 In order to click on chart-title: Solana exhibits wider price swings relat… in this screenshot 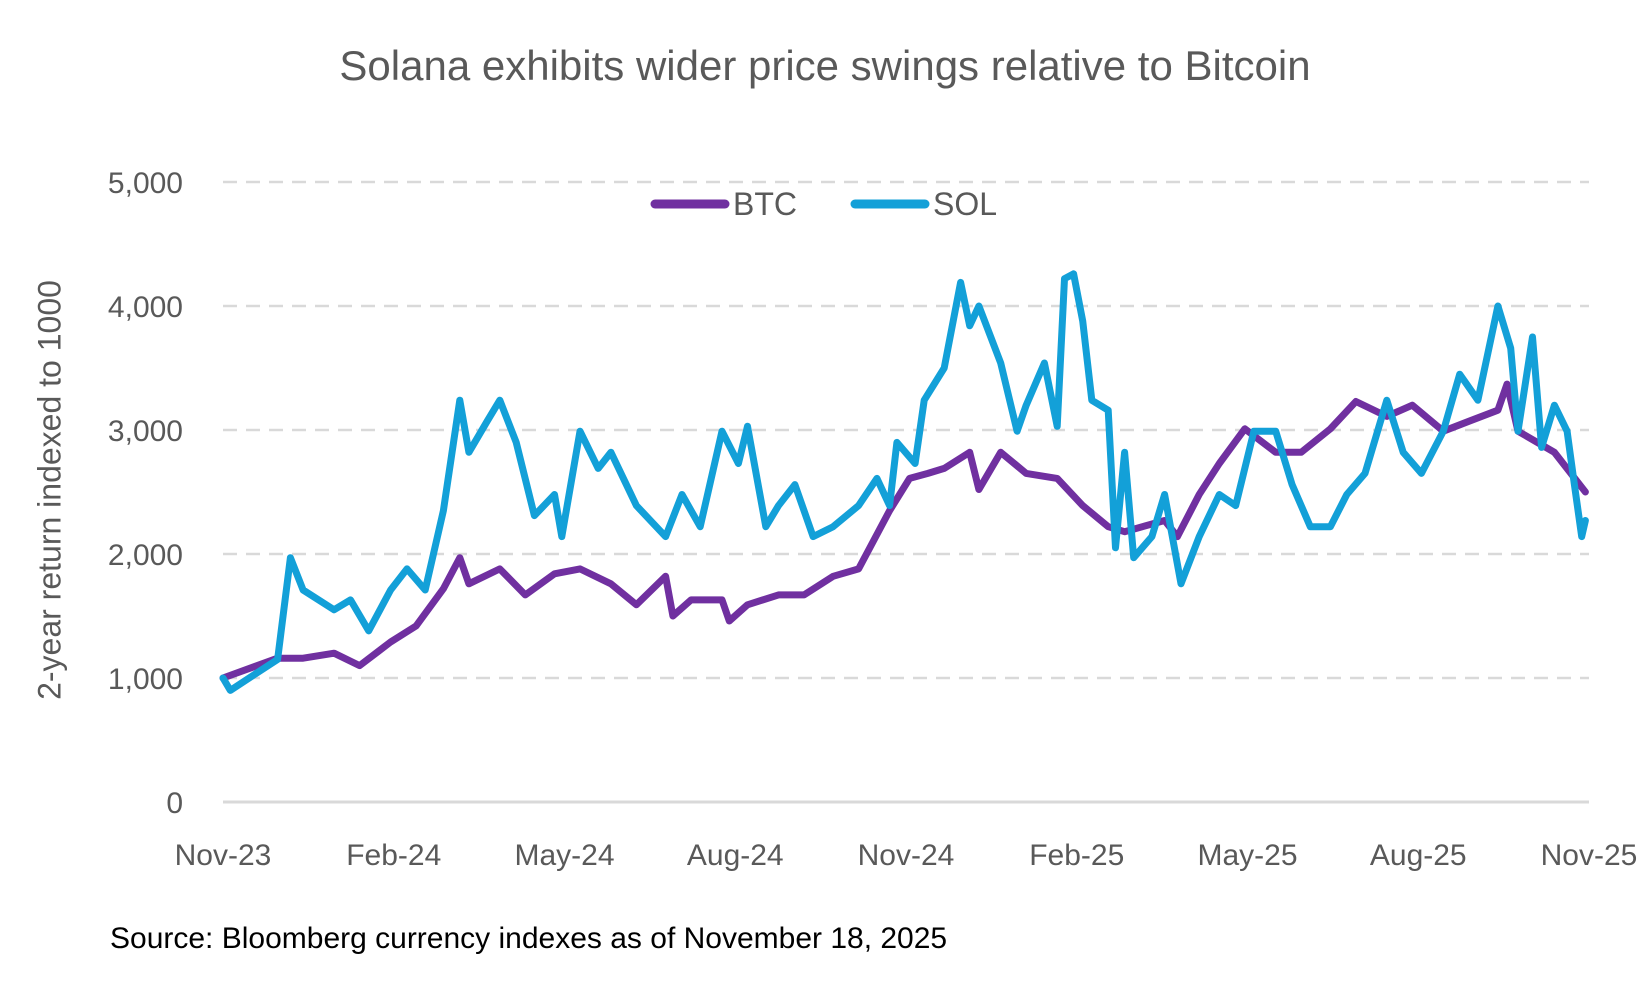, I will do `click(825, 65)`.